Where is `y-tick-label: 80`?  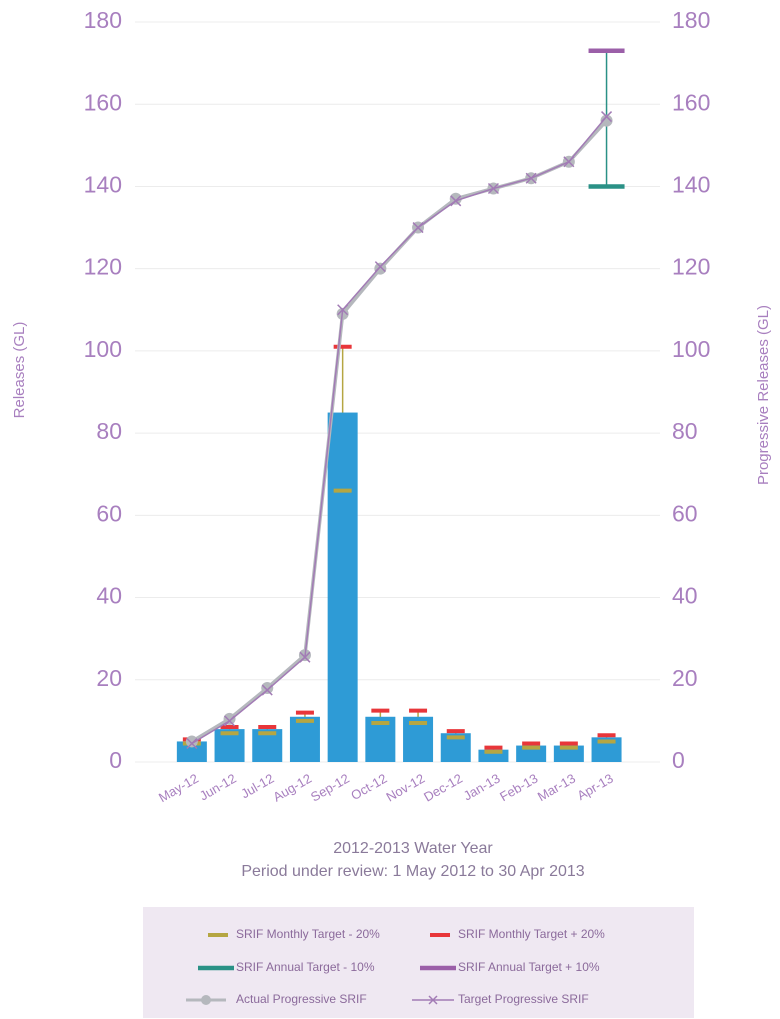
y-tick-label: 80 is located at coordinates (109, 431).